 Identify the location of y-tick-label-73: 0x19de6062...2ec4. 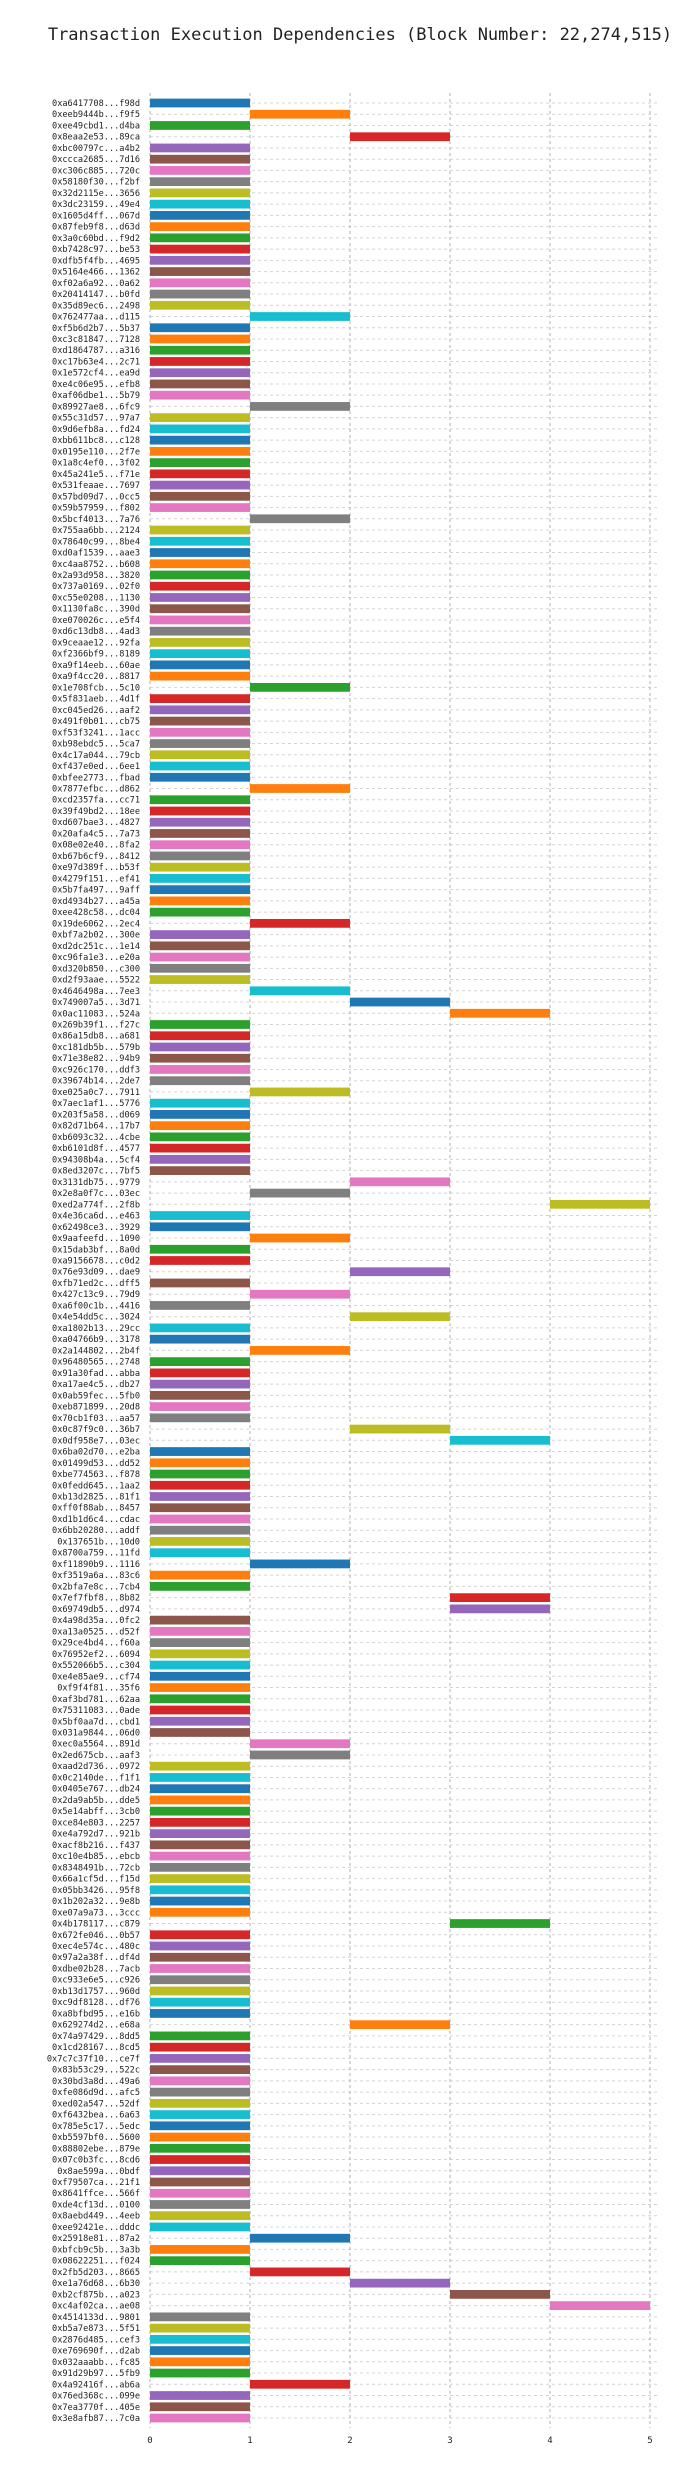
(96, 924).